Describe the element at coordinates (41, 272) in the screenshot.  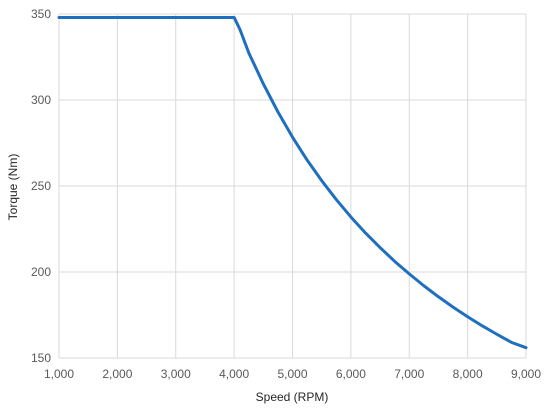
I see `y-tick-label: 200` at that location.